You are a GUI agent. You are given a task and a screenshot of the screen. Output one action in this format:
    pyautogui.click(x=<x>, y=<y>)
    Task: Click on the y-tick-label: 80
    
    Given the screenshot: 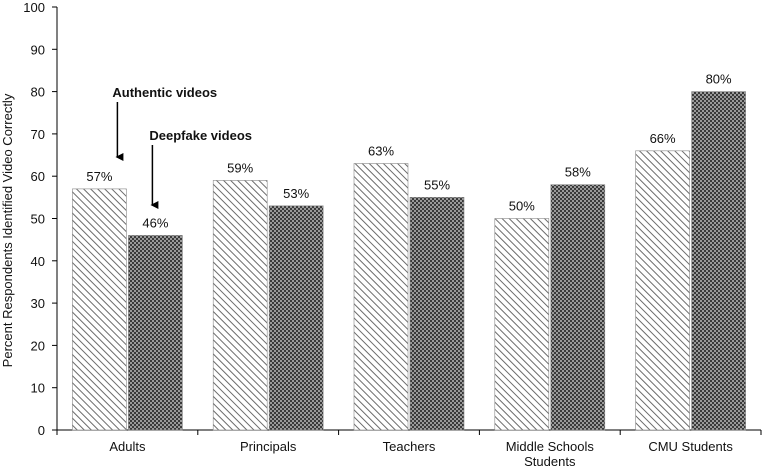 What is the action you would take?
    pyautogui.click(x=38, y=92)
    